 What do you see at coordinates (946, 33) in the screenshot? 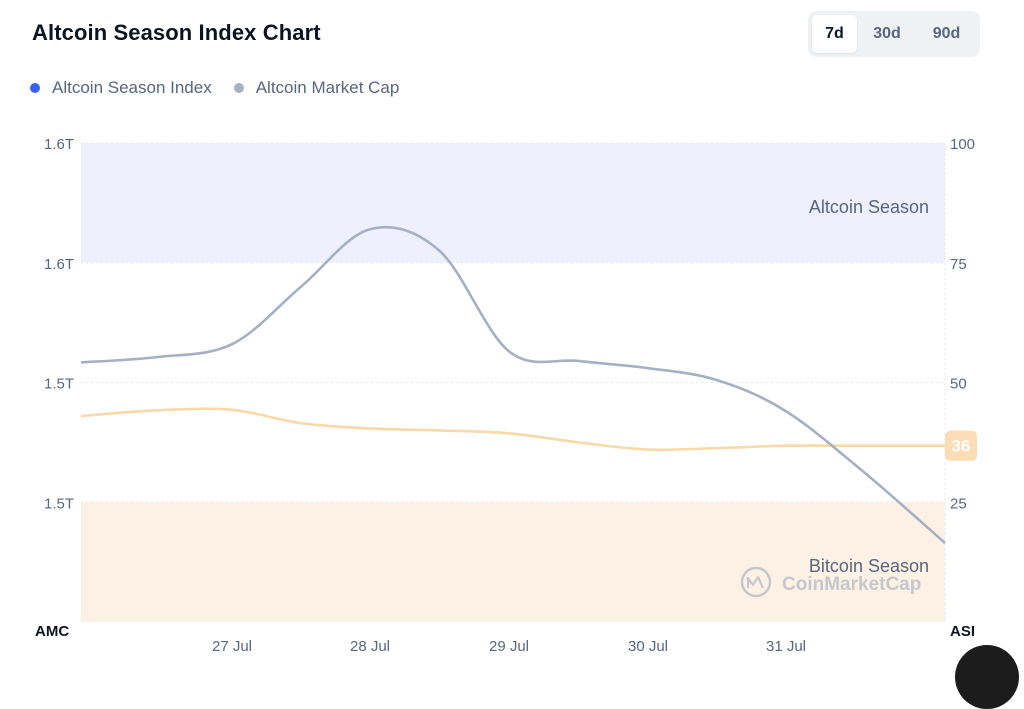
I see `range-90d-button: 90d` at bounding box center [946, 33].